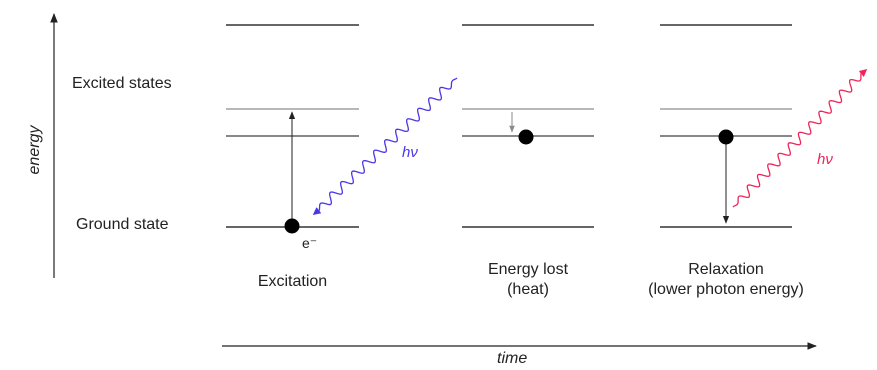  Describe the element at coordinates (726, 289) in the screenshot. I see `caption-line: (lower photon energy)` at that location.